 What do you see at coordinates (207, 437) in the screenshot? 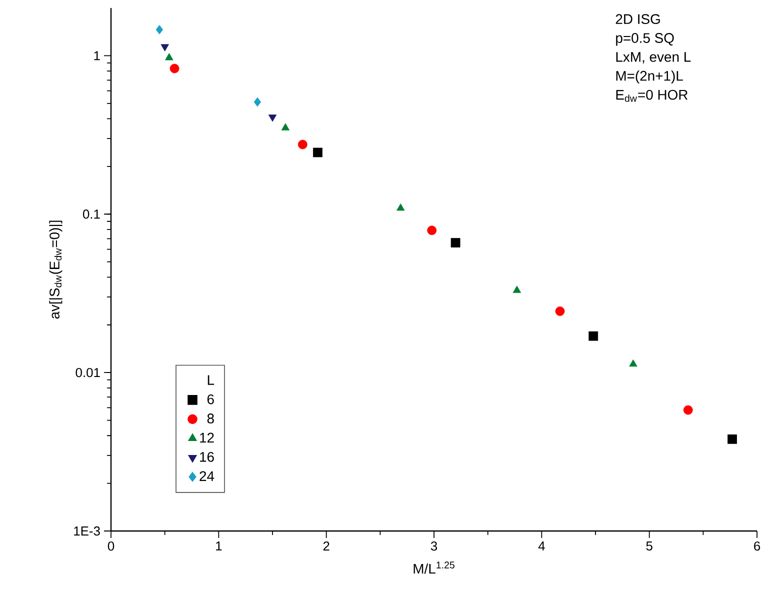
I see `legend-label: 12` at bounding box center [207, 437].